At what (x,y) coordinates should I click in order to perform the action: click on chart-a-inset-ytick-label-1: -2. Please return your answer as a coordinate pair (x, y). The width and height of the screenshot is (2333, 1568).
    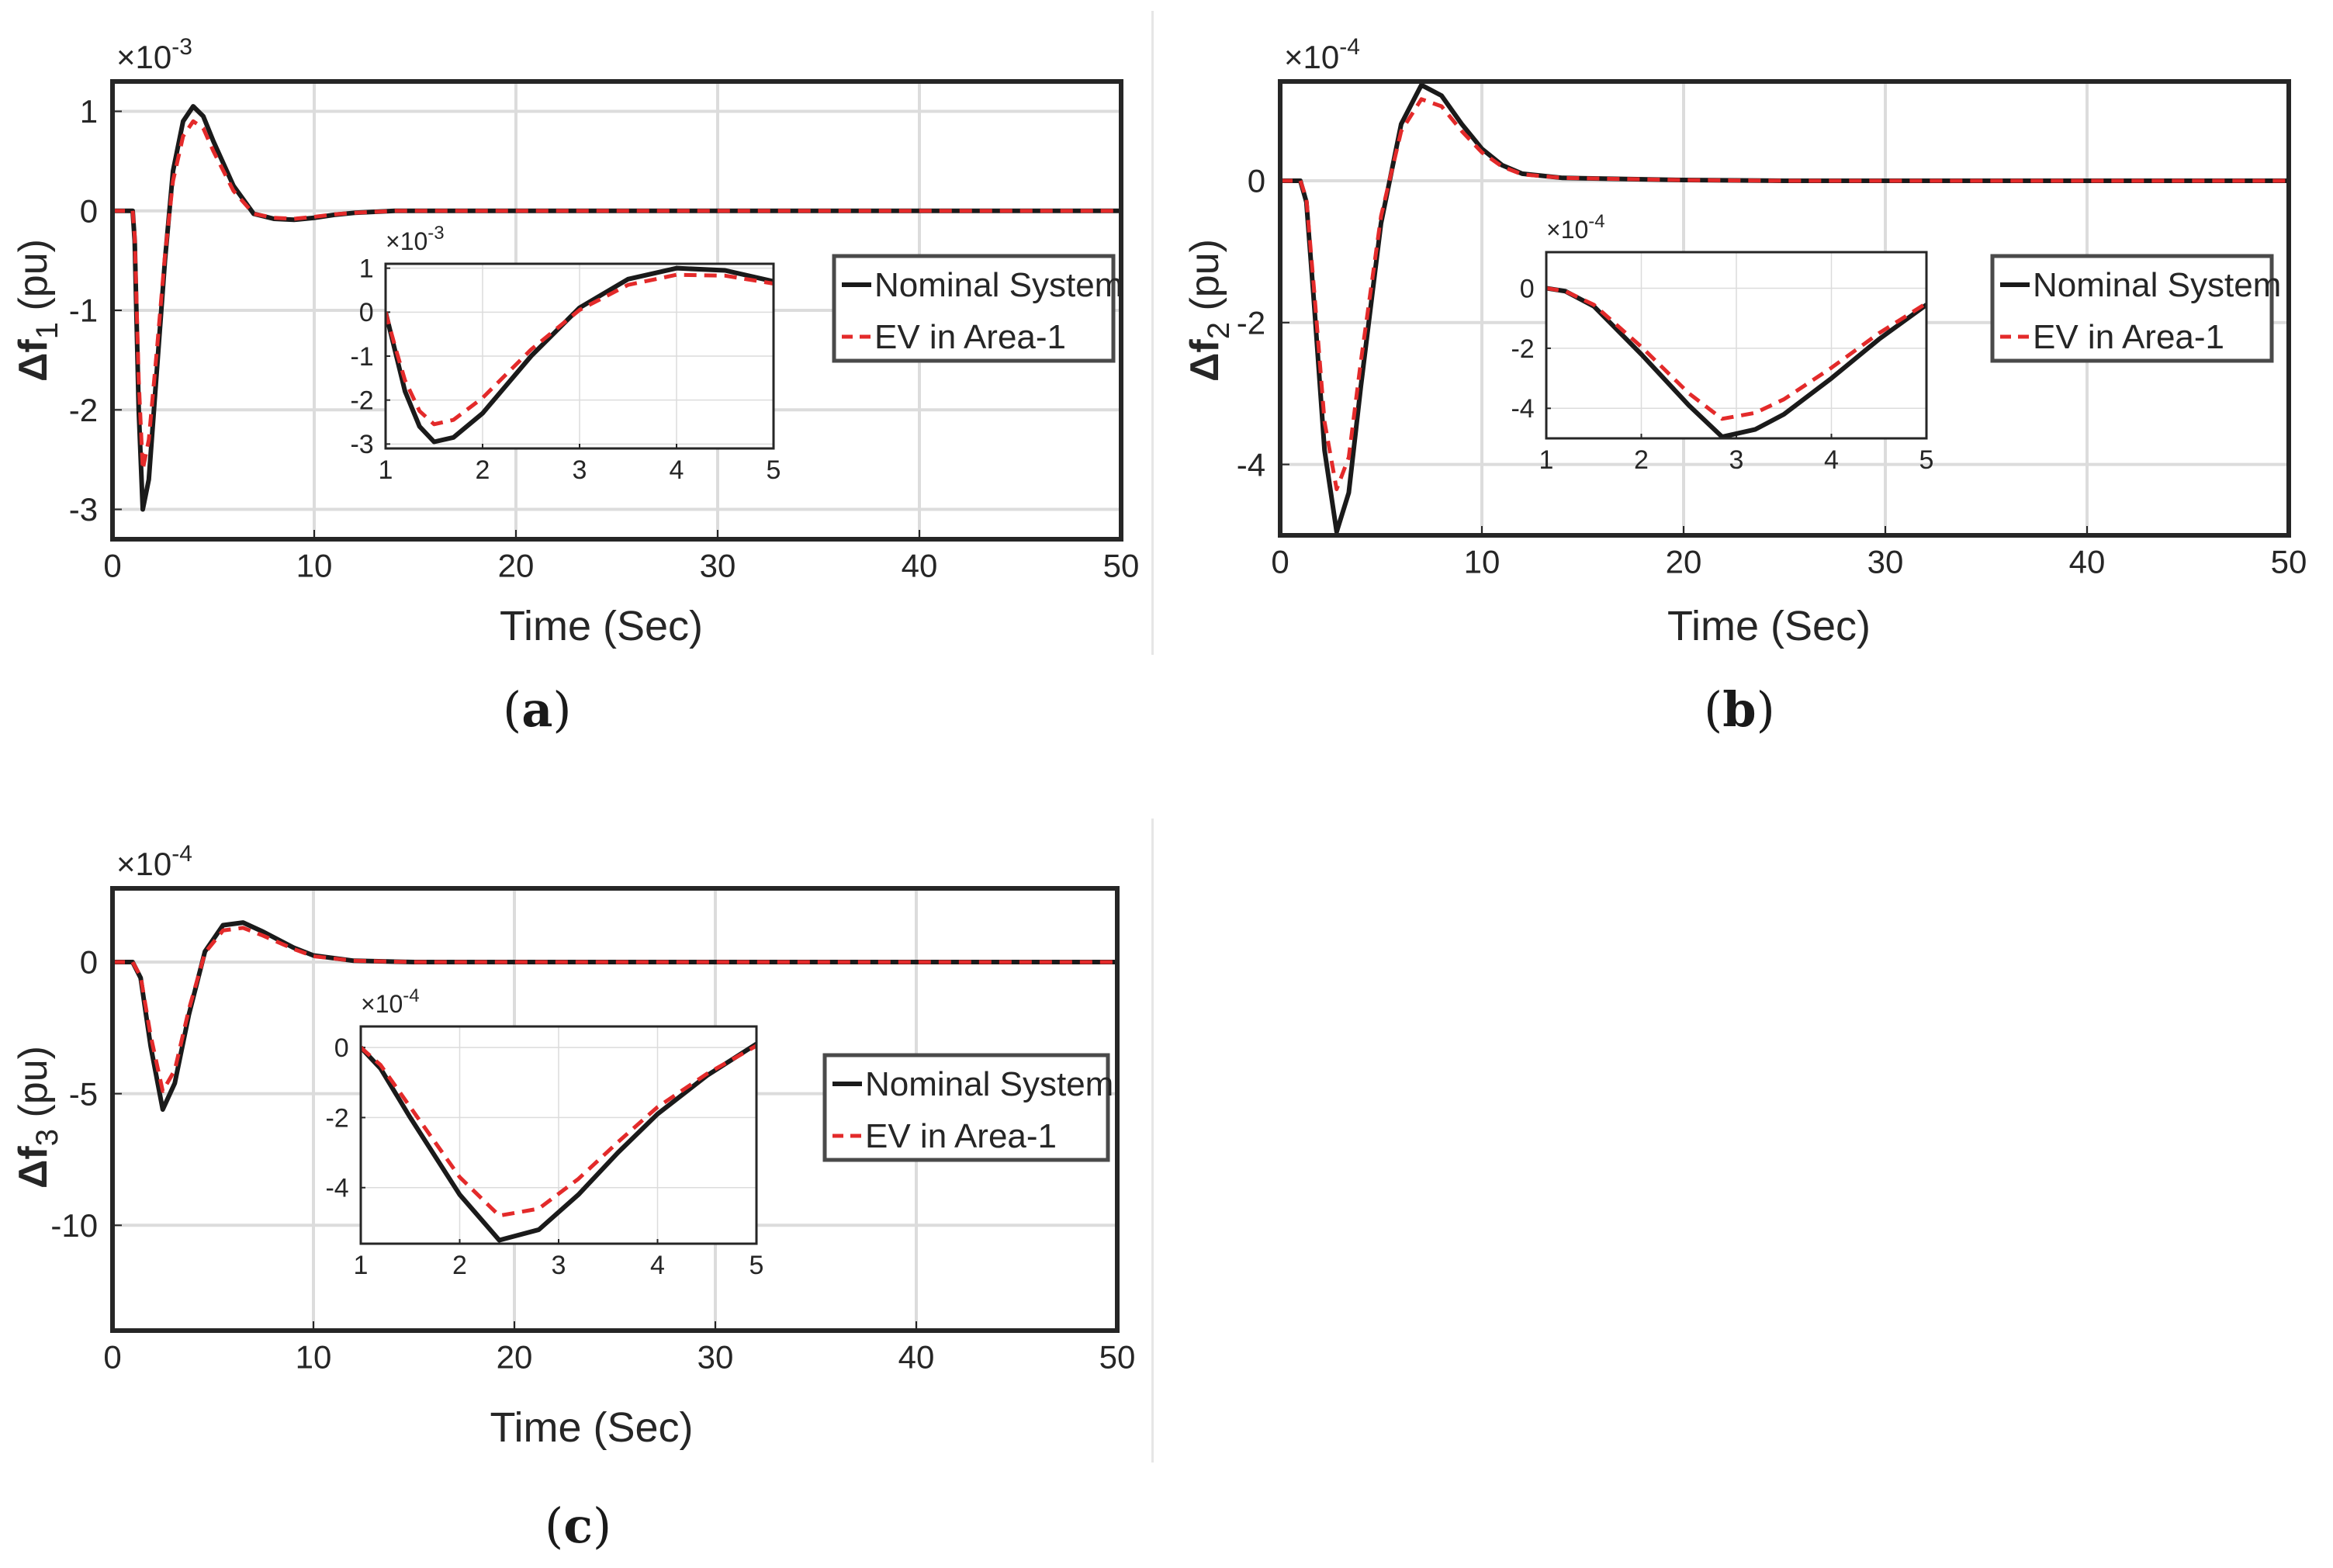
    Looking at the image, I should click on (361, 401).